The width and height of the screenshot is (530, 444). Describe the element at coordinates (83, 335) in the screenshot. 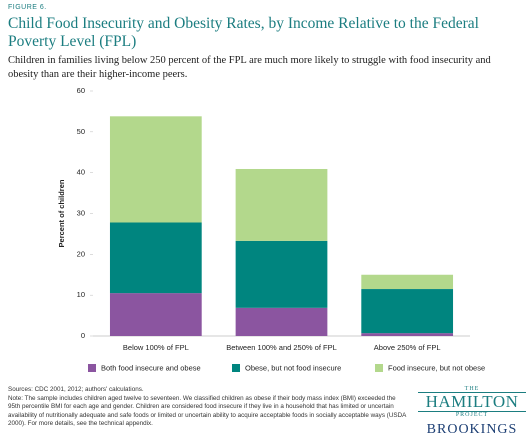

I see `y-tick-label: 0` at that location.